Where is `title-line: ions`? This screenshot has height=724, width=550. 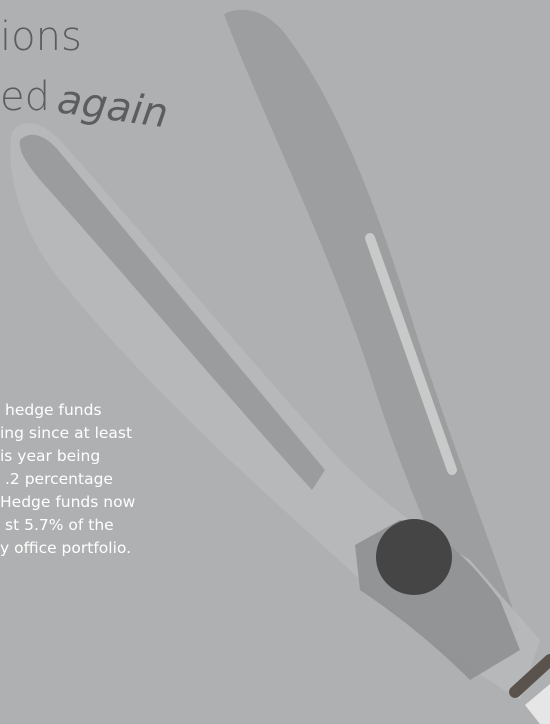
title-line: ions is located at coordinates (41, 37).